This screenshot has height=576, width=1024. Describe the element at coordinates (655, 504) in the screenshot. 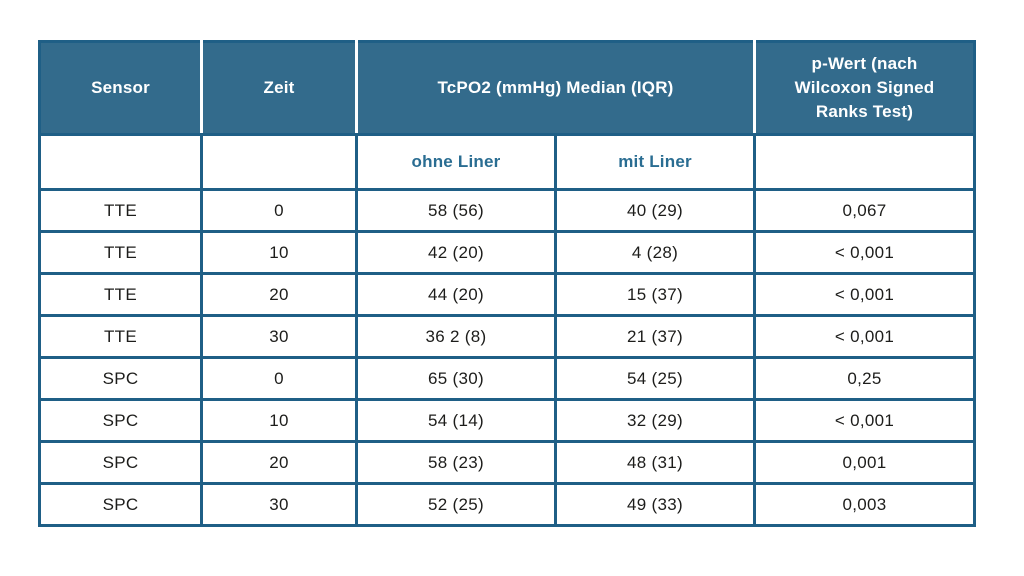

I see `cell-mit-liner: 49 (33)` at that location.